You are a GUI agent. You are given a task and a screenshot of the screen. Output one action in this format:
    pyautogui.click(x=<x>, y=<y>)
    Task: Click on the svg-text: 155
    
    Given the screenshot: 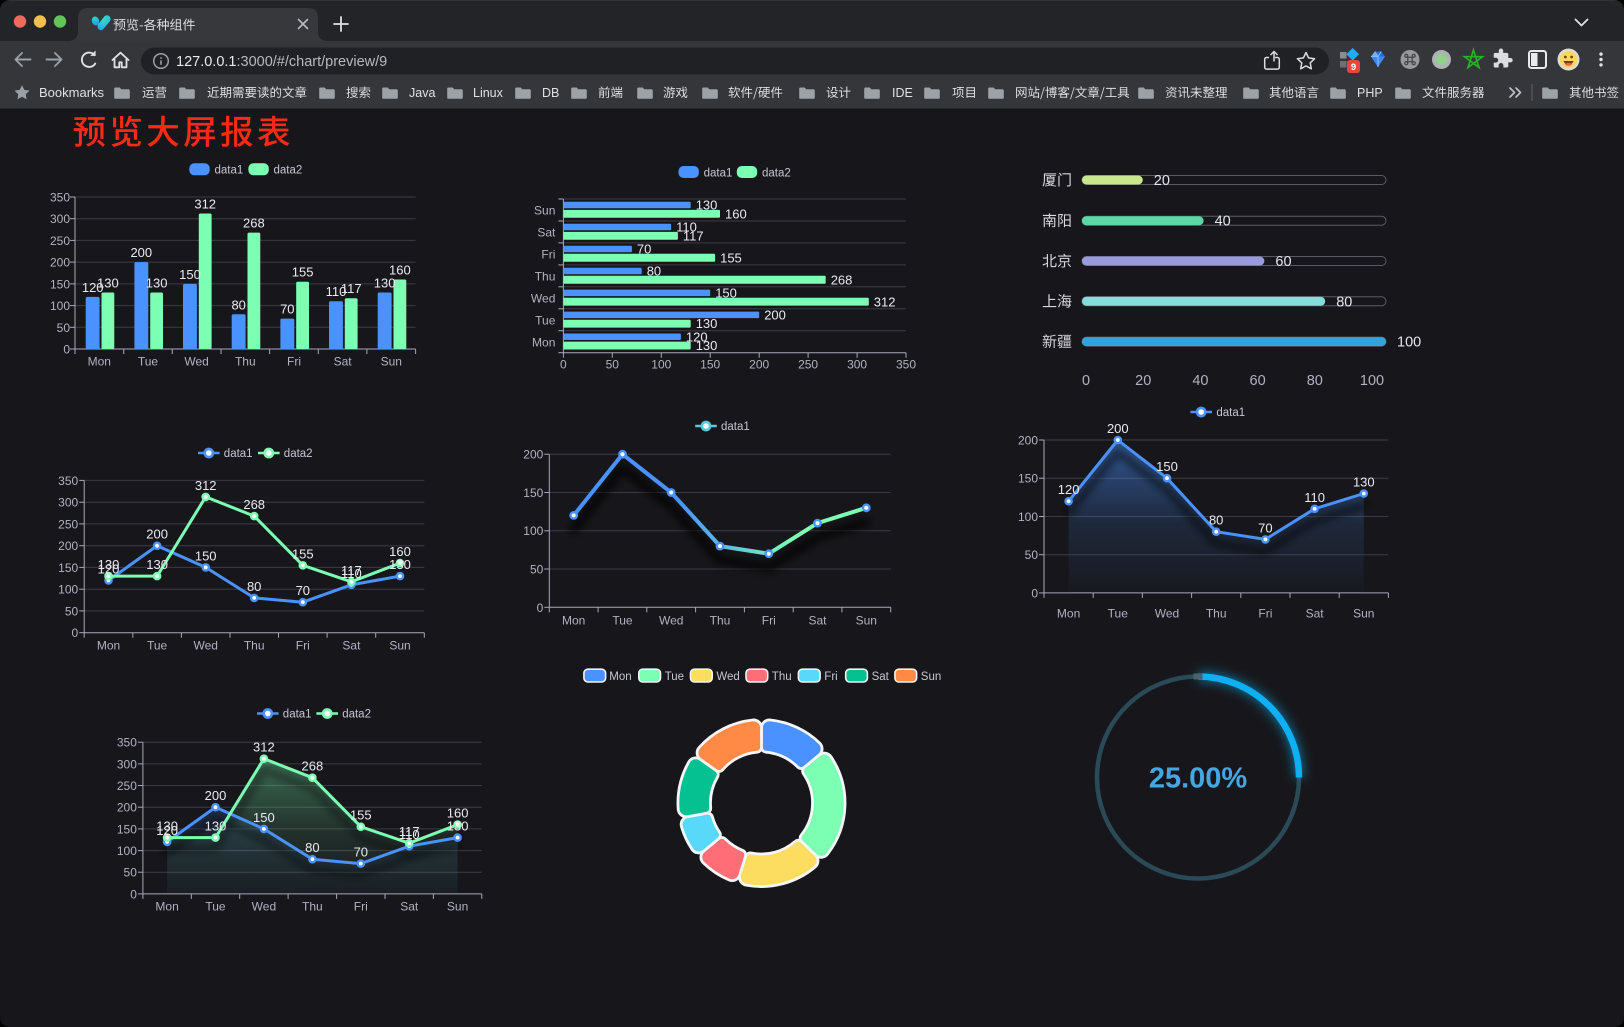 What is the action you would take?
    pyautogui.click(x=361, y=815)
    